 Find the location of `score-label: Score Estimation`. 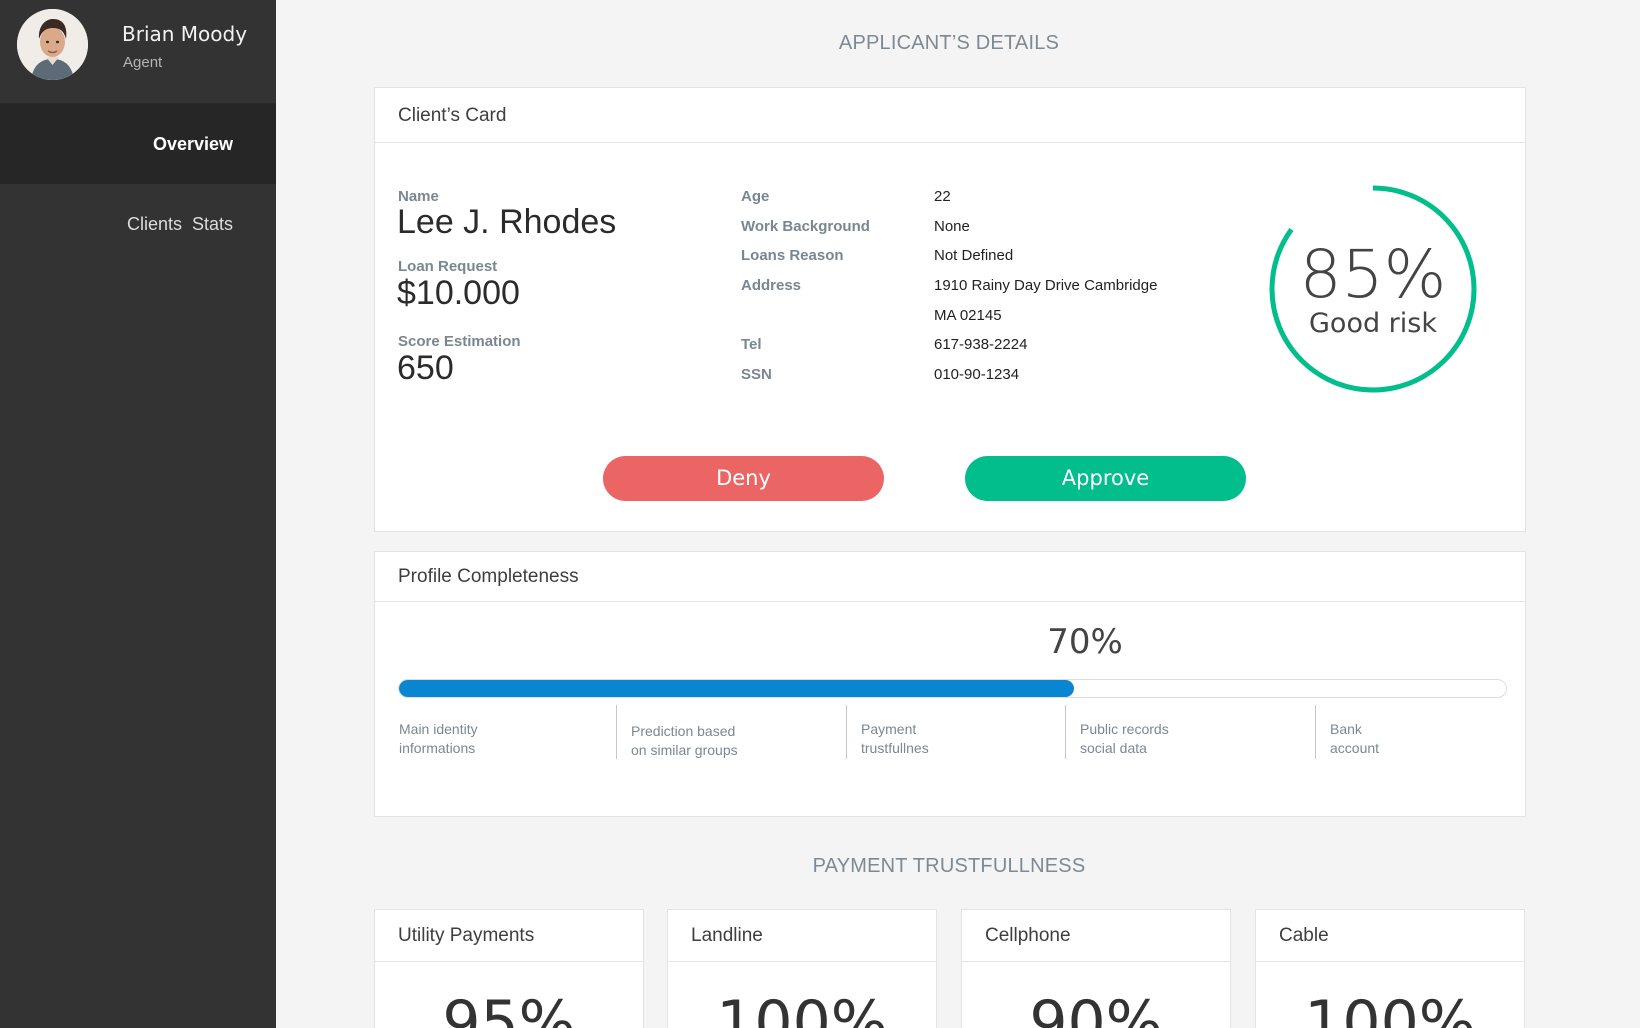

score-label: Score Estimation is located at coordinates (459, 341).